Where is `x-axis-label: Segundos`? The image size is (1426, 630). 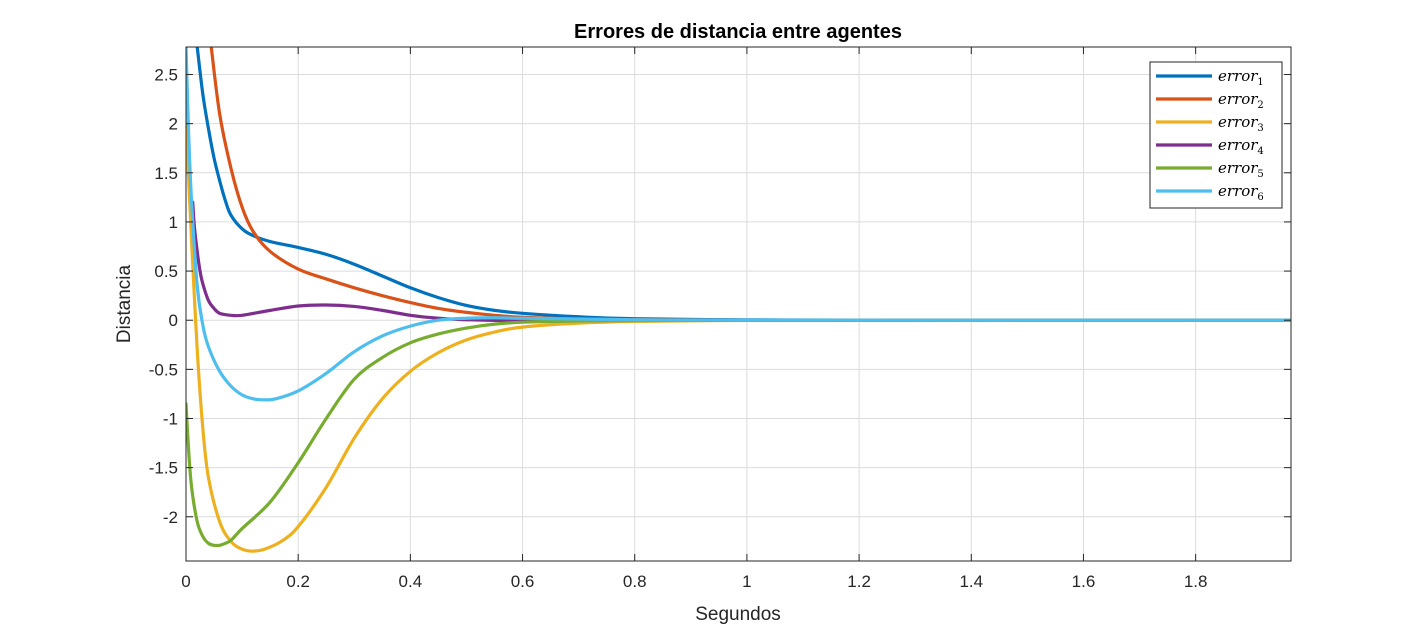
x-axis-label: Segundos is located at coordinates (738, 614).